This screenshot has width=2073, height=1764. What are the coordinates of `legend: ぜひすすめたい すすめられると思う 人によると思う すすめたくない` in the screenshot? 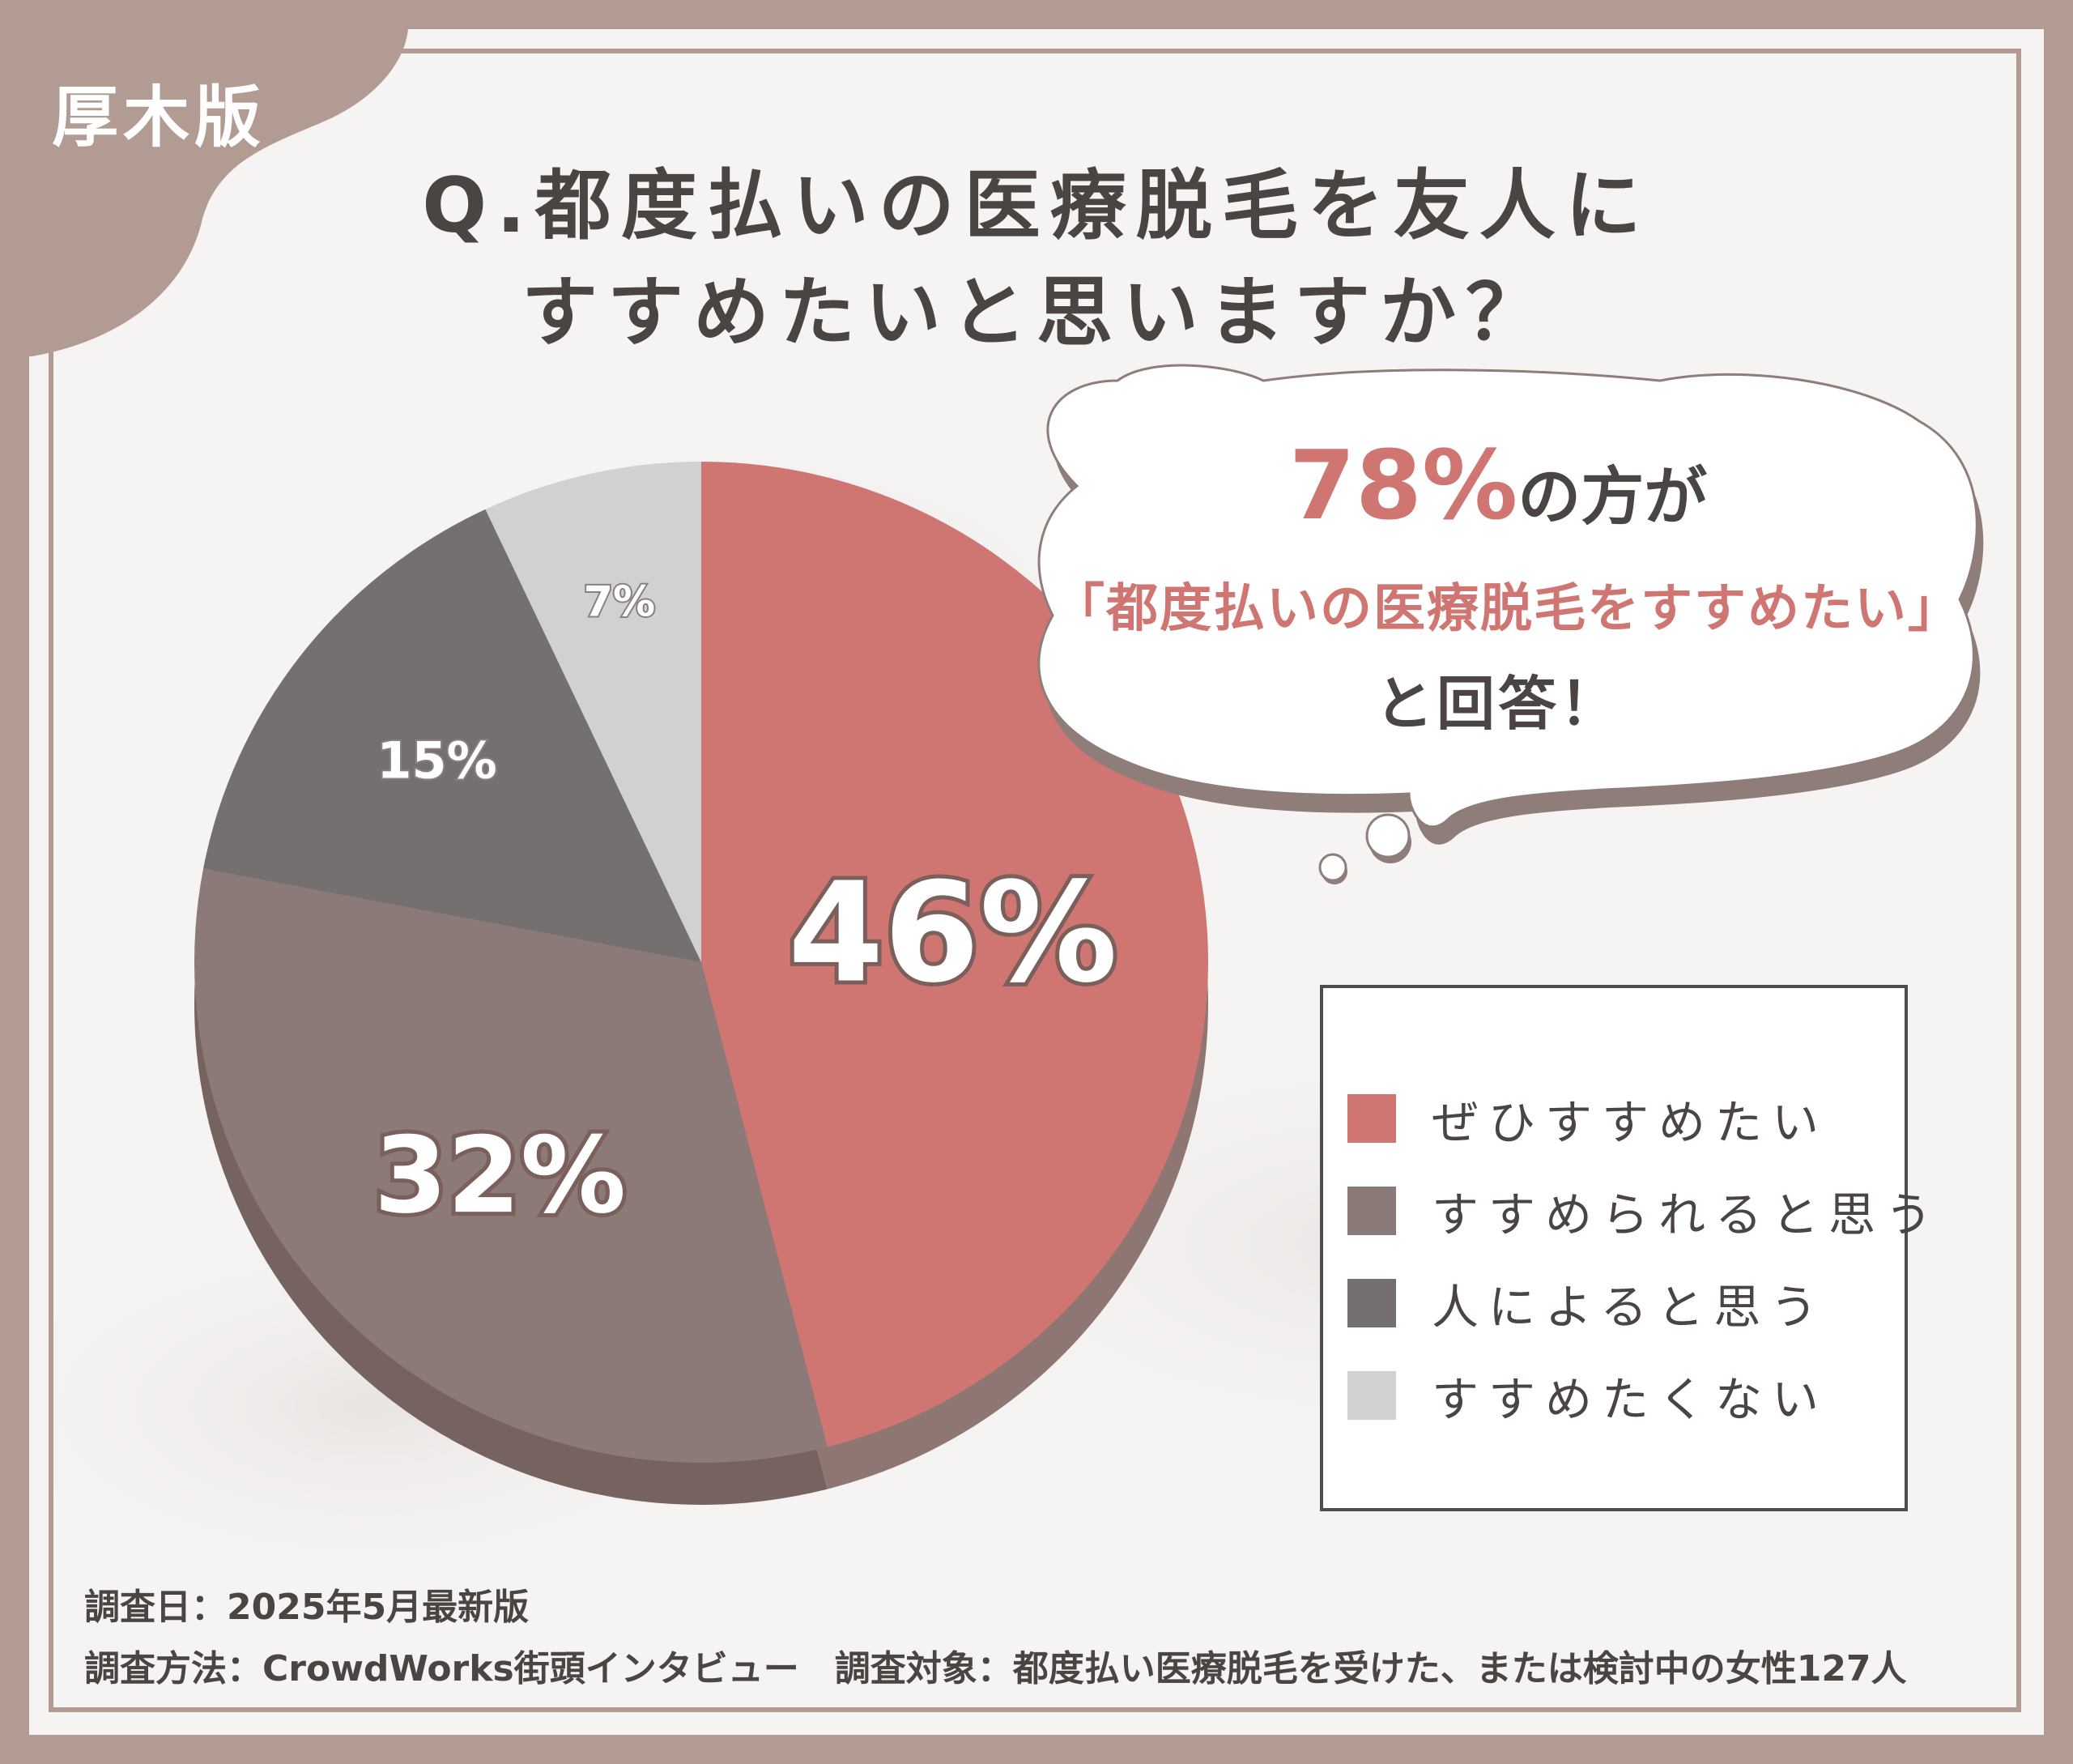 It's located at (1626, 1248).